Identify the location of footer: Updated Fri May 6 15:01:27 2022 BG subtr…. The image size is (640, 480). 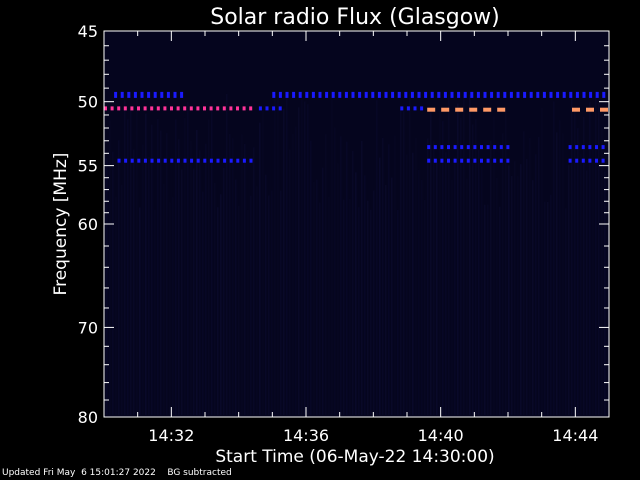
(117, 473).